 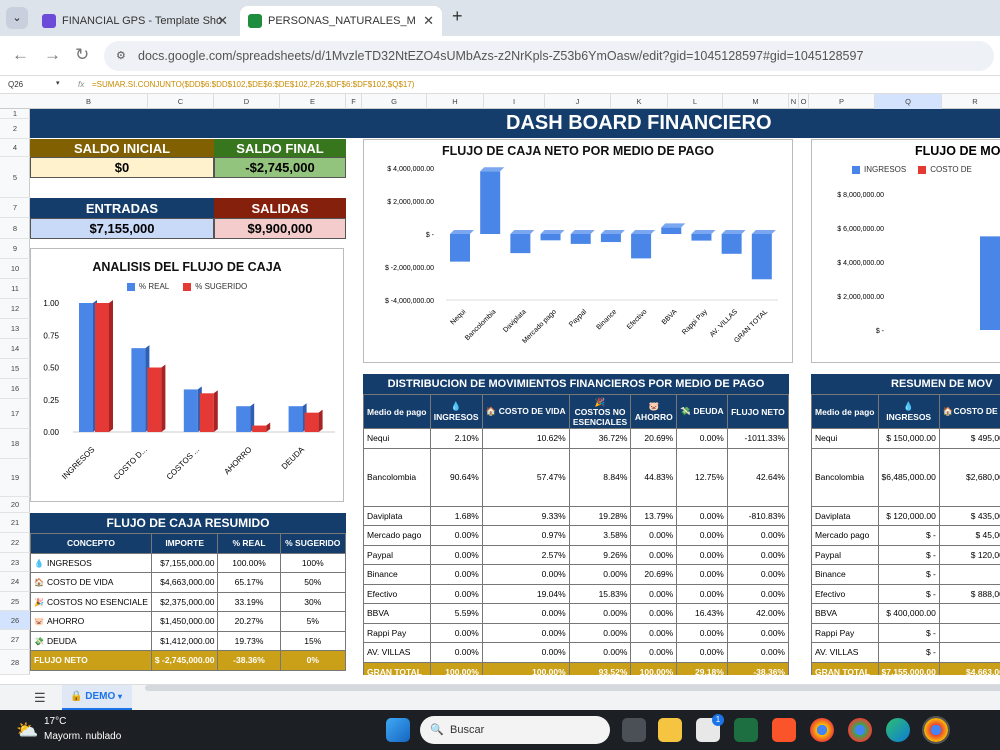 I want to click on table-cell: 5%, so click(x=313, y=621).